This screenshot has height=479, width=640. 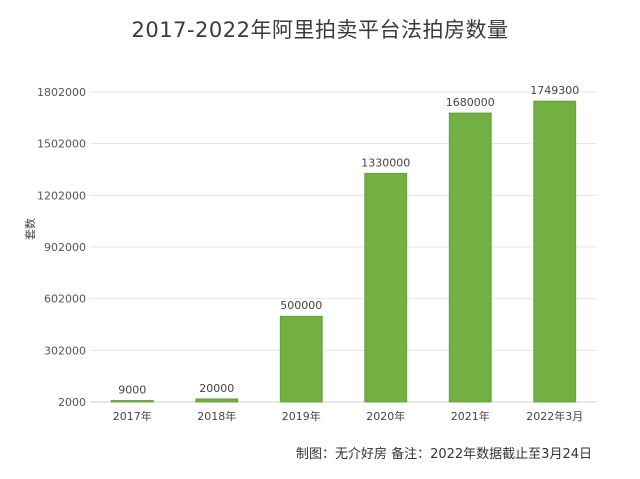 I want to click on y-tick-label: 2000, so click(x=72, y=402).